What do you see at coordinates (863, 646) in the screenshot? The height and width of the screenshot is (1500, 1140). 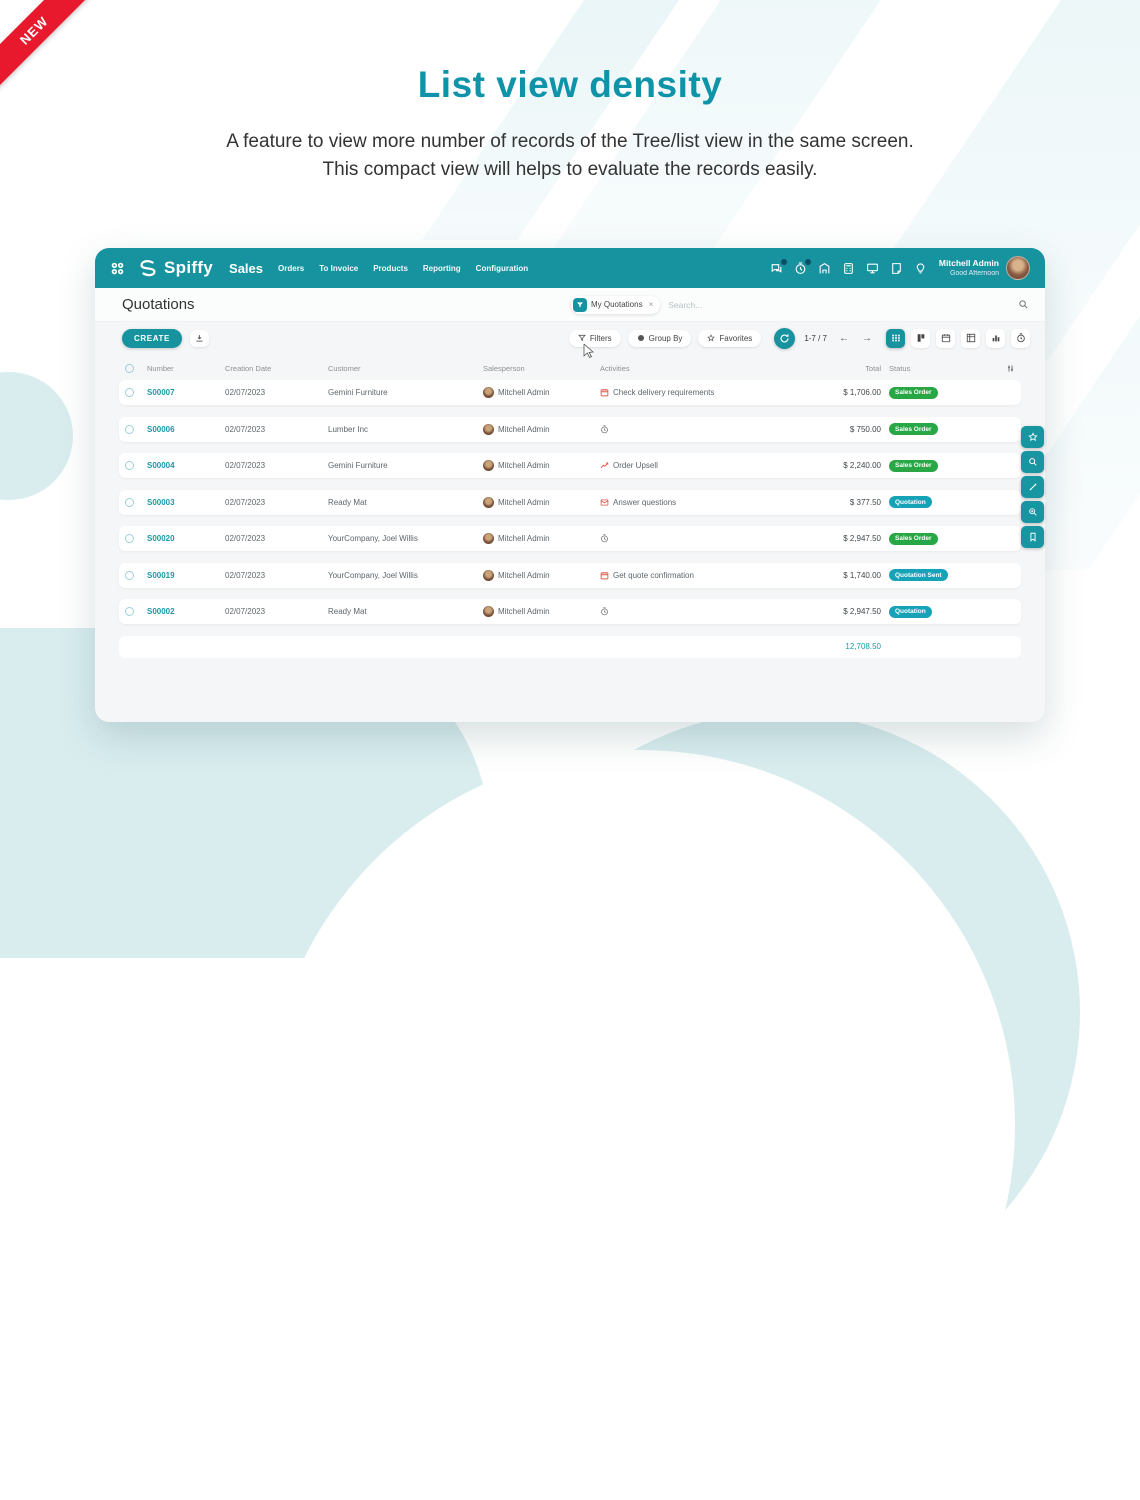 I see `footer-total: 12,708.50` at bounding box center [863, 646].